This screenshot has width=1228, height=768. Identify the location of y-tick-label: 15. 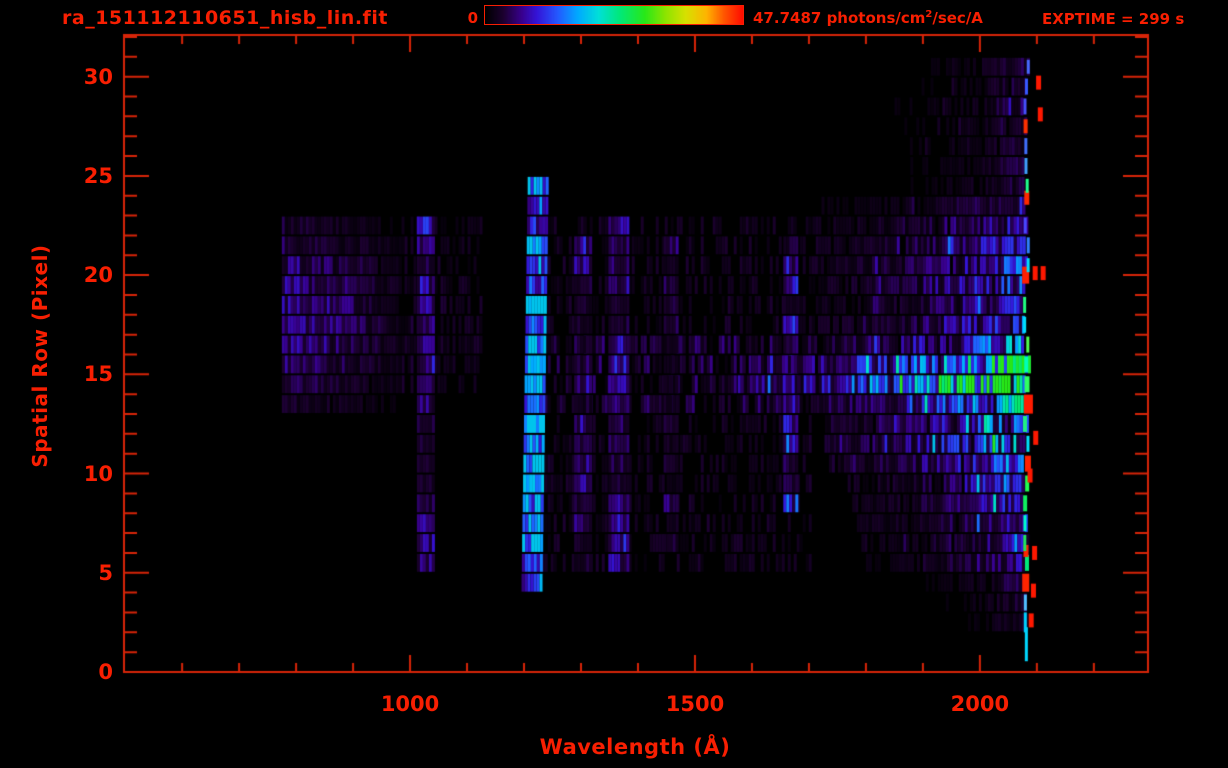
(98, 374).